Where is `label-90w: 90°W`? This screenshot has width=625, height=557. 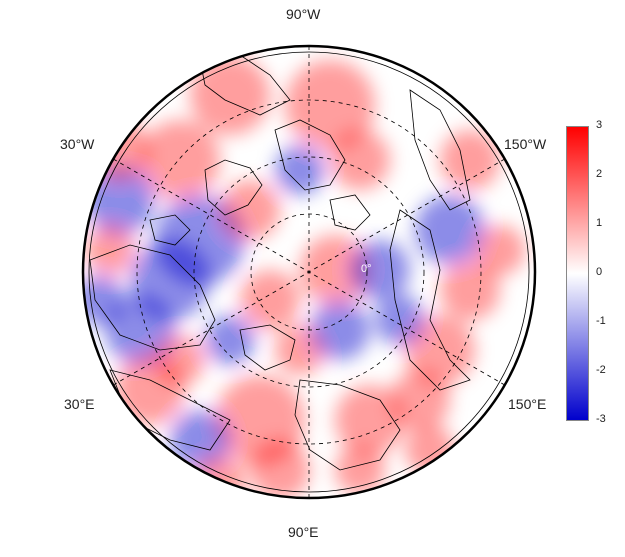
label-90w: 90°W is located at coordinates (303, 14).